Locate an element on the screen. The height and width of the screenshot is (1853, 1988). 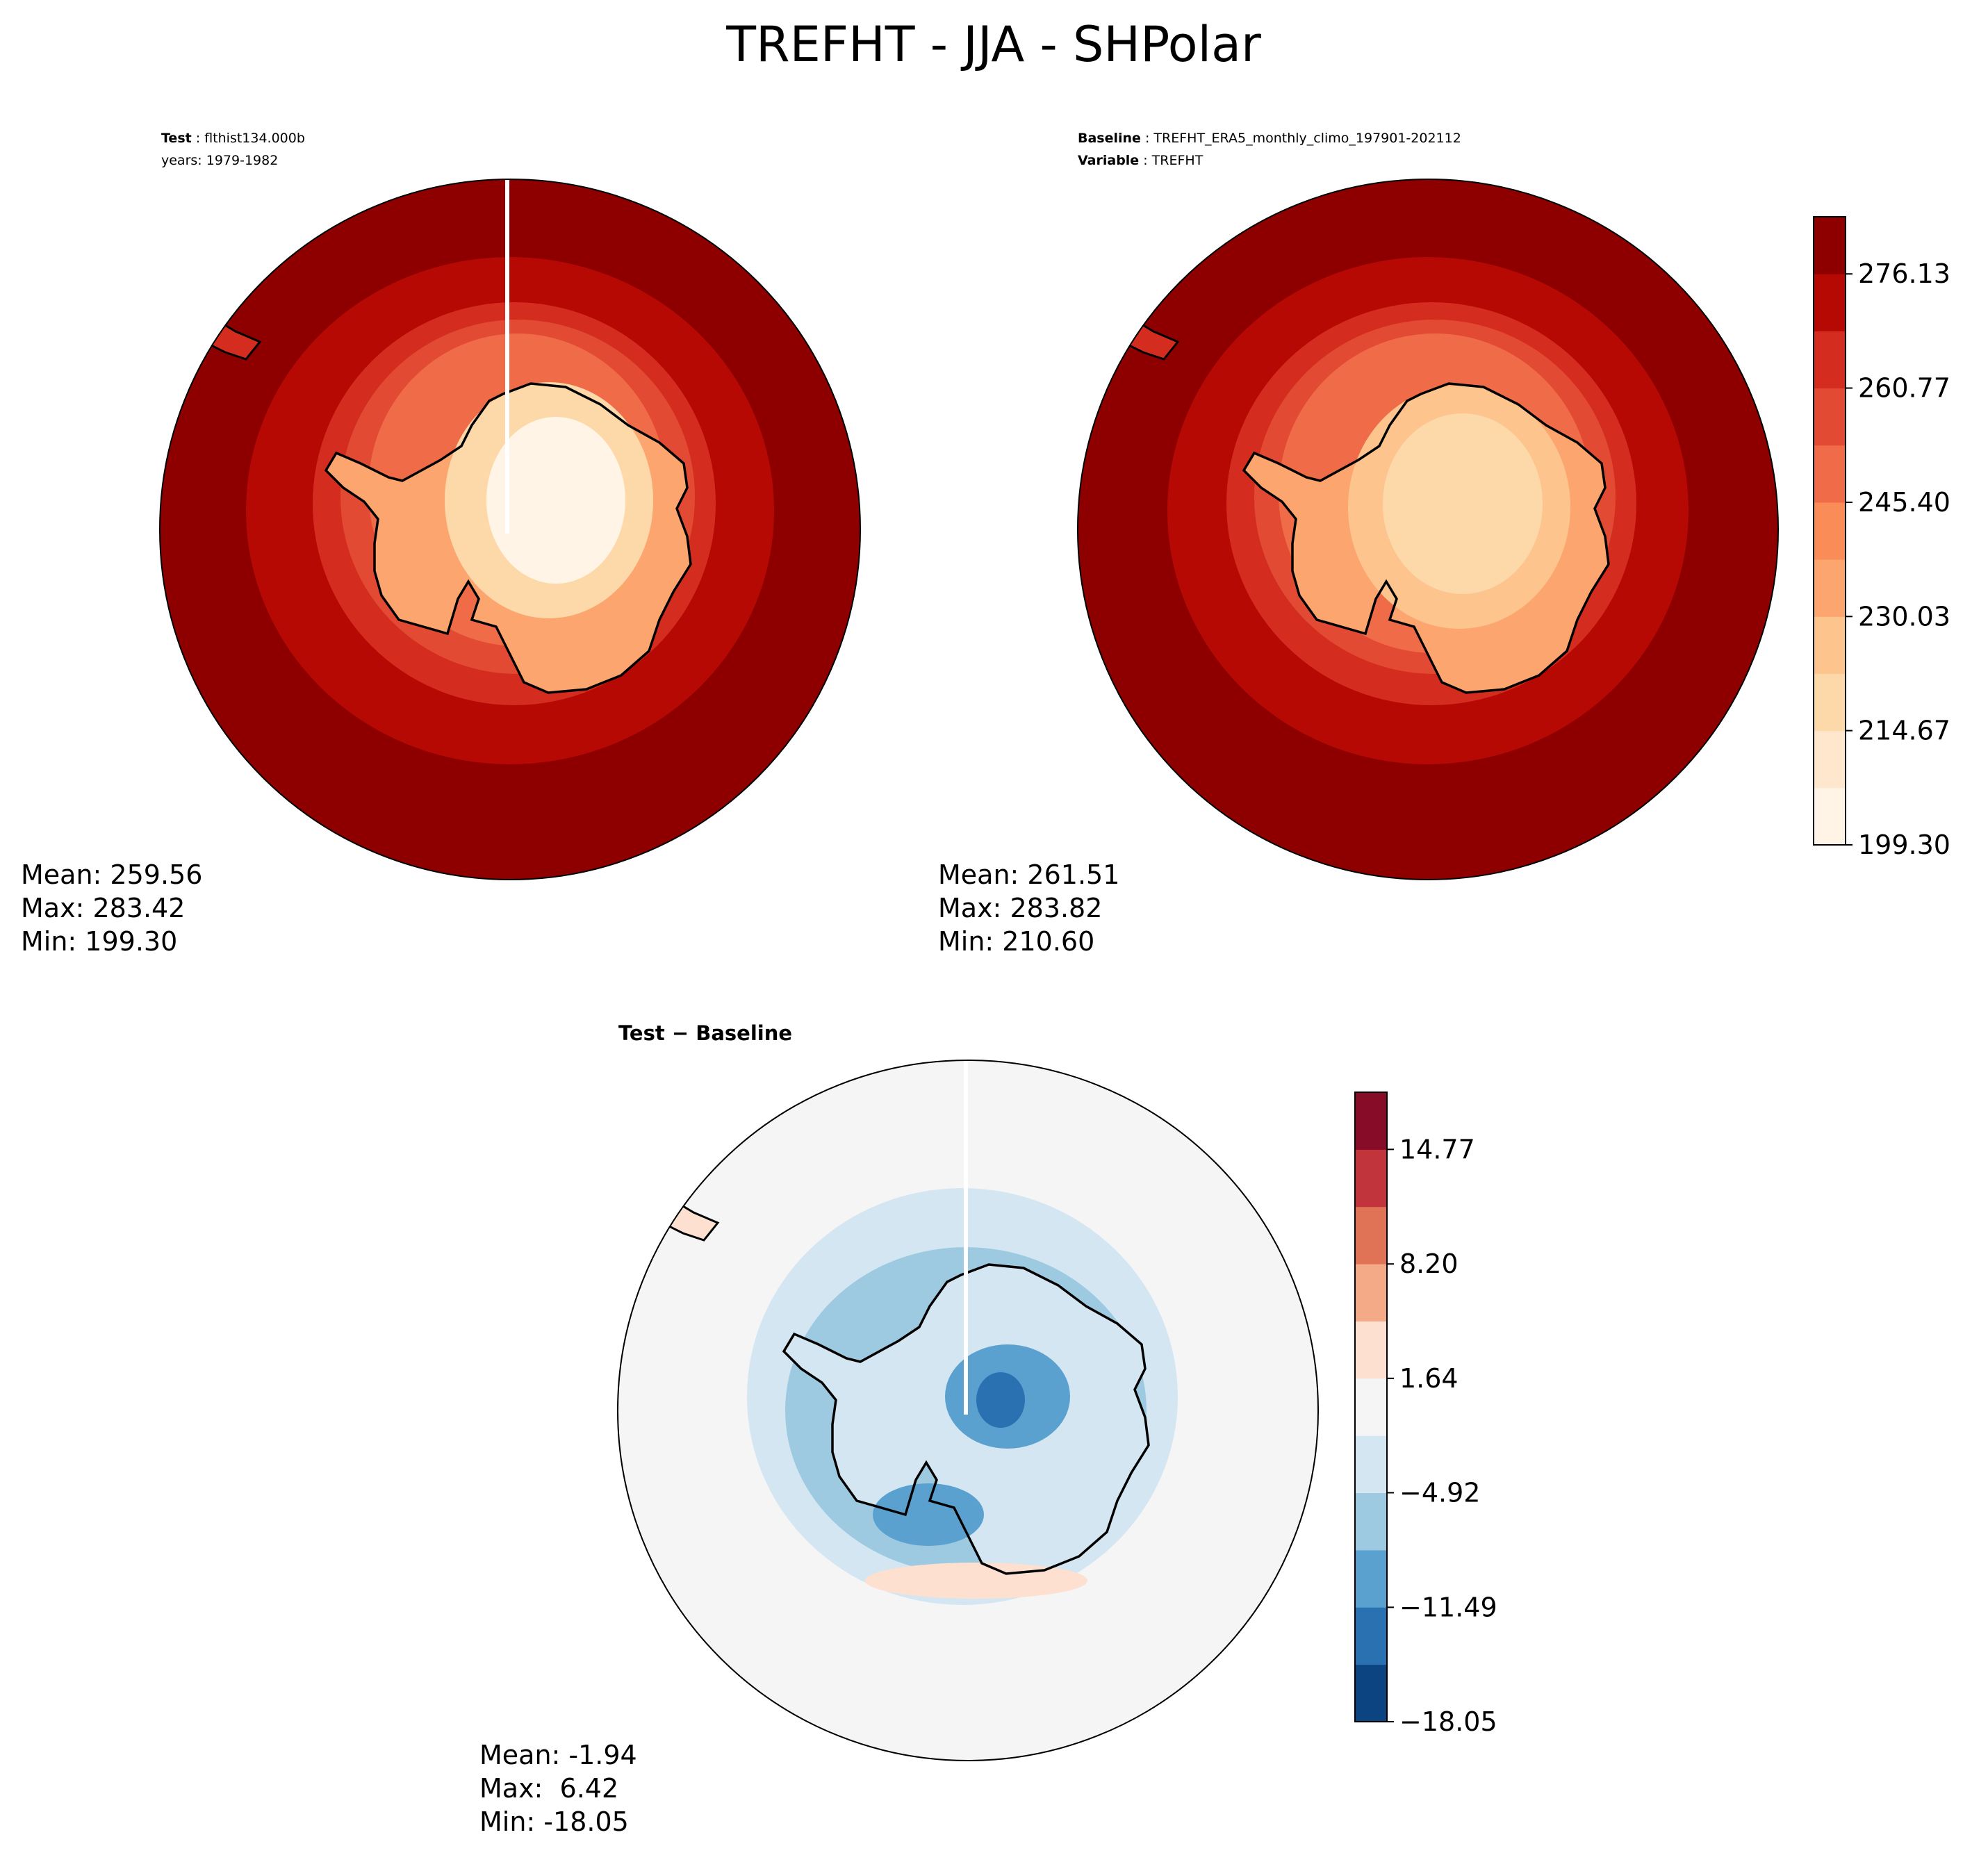
test-min: Min: 199.30 is located at coordinates (99, 941).